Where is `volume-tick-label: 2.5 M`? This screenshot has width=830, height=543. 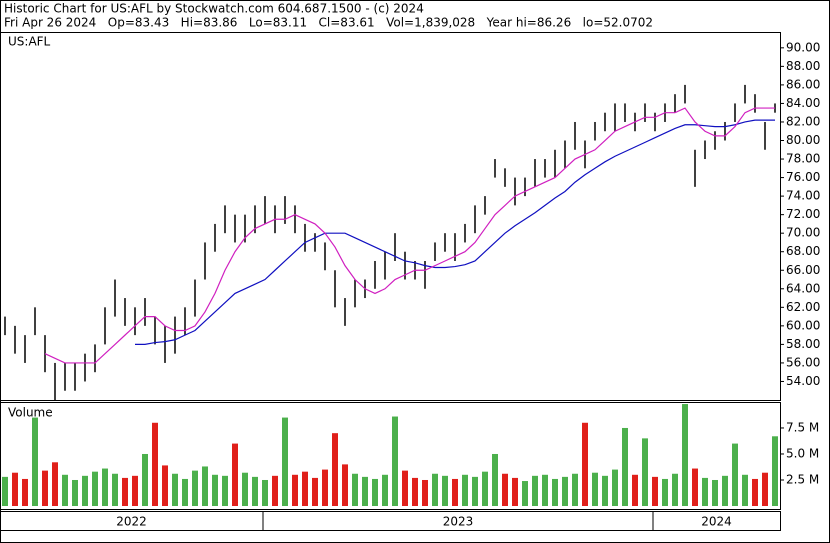
volume-tick-label: 2.5 M is located at coordinates (802, 479).